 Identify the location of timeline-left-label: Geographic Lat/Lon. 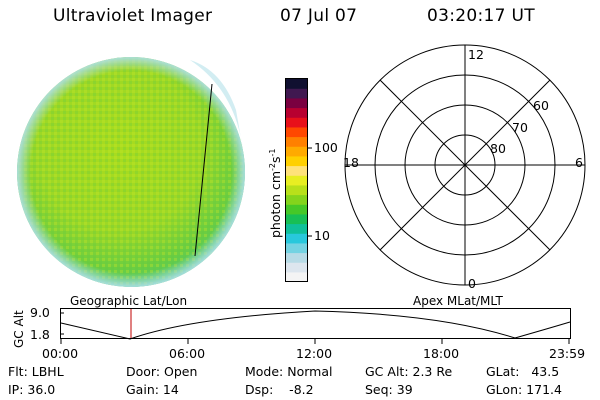
(129, 301).